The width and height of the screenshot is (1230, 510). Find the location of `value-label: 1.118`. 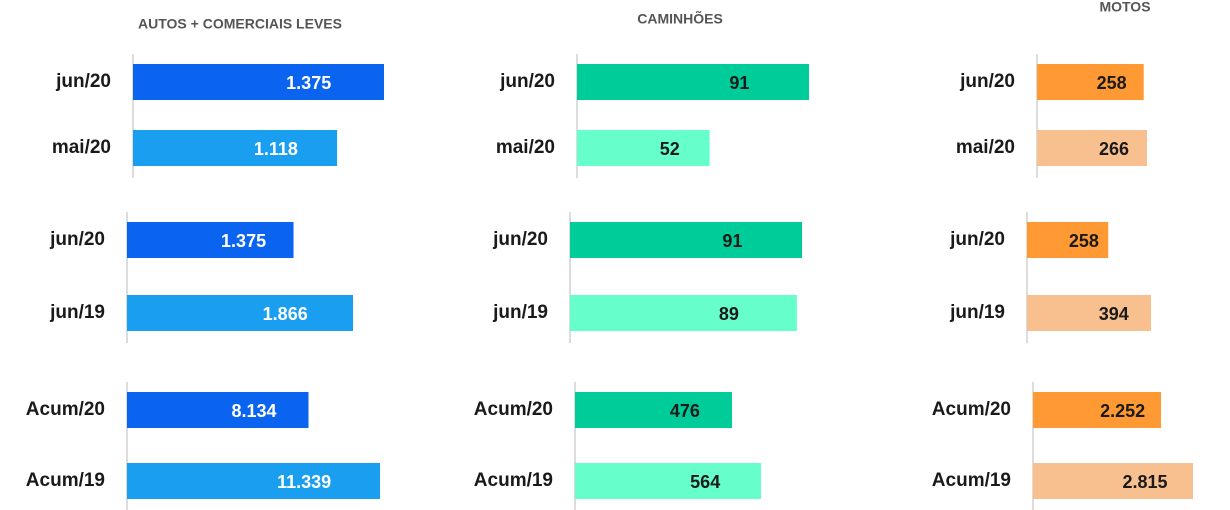

value-label: 1.118 is located at coordinates (276, 149).